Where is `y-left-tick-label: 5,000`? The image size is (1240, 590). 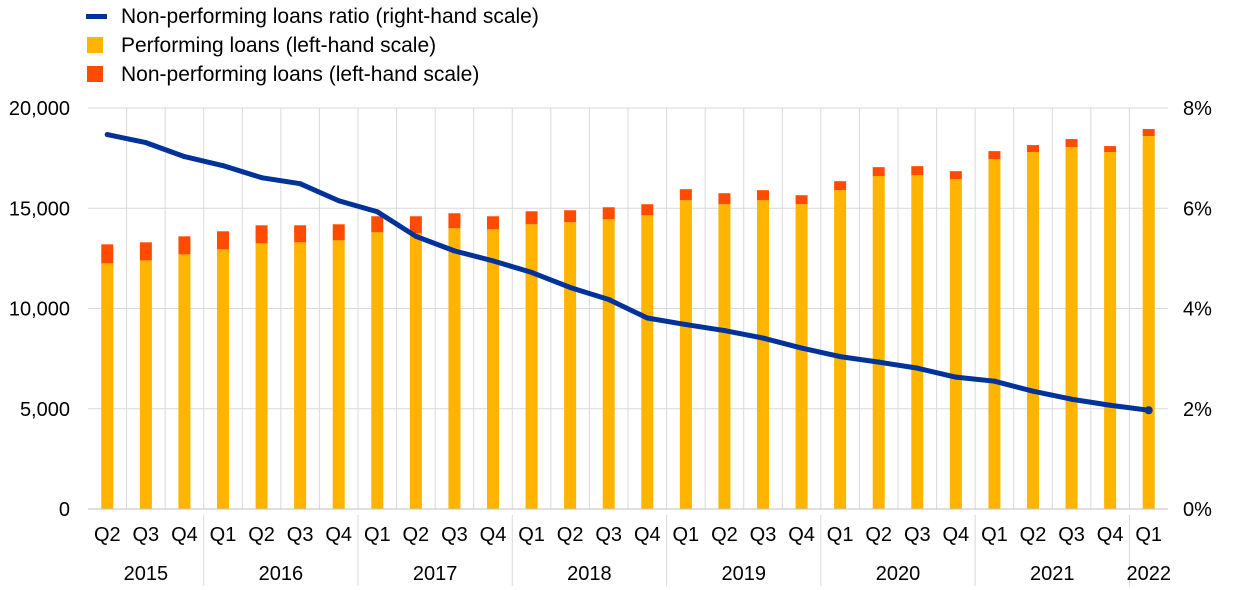
y-left-tick-label: 5,000 is located at coordinates (45, 410).